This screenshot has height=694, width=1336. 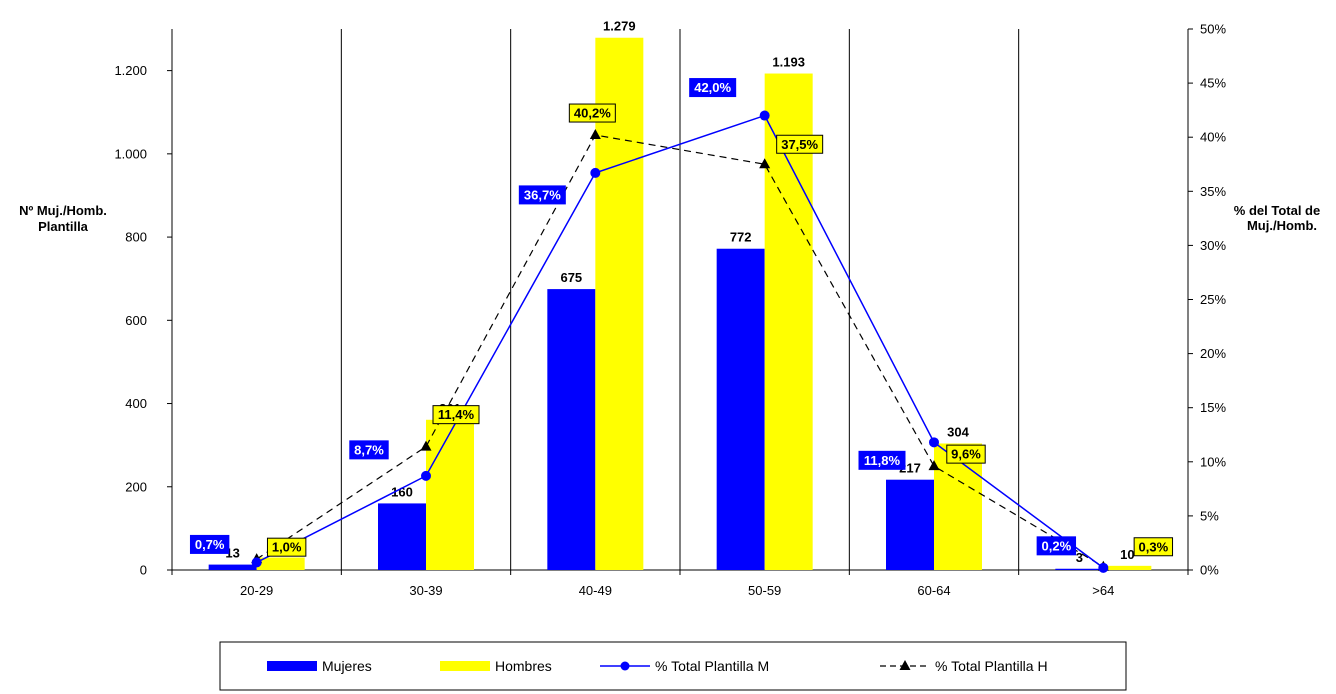 What do you see at coordinates (1277, 210) in the screenshot?
I see `y2-axis-title-line1: % del Total de` at bounding box center [1277, 210].